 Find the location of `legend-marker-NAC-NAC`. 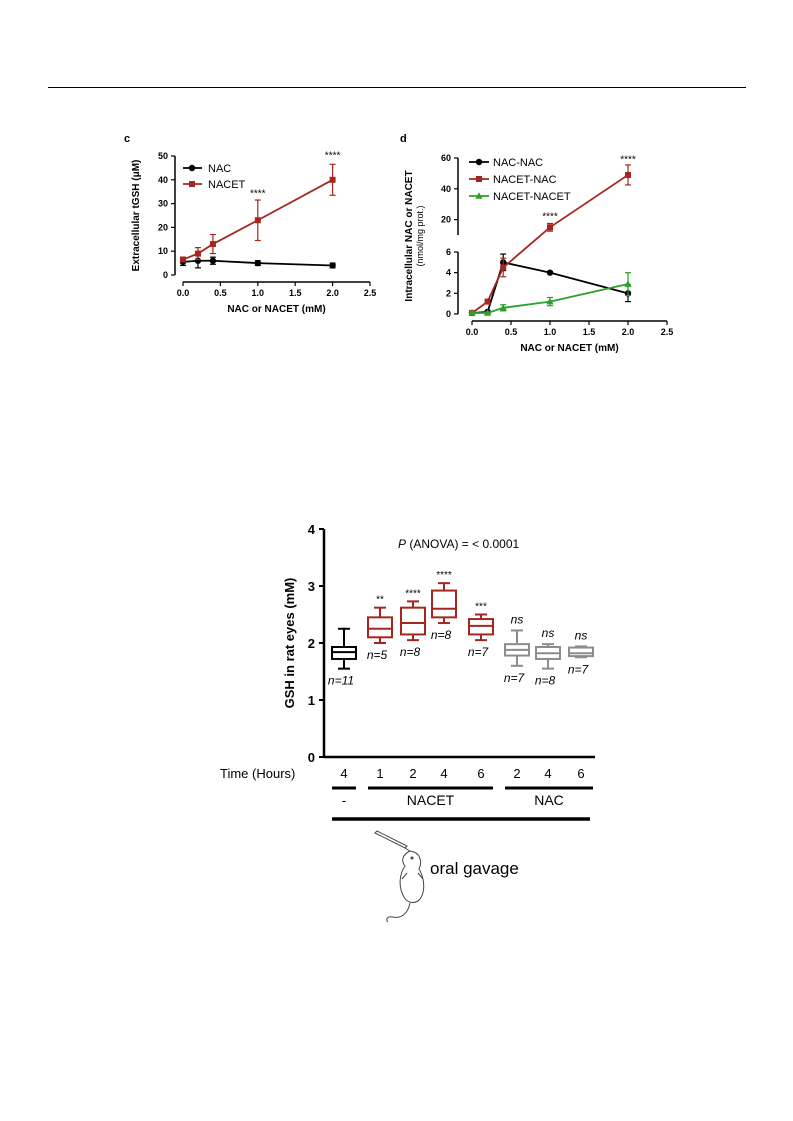

legend-marker-NAC-NAC is located at coordinates (479, 162).